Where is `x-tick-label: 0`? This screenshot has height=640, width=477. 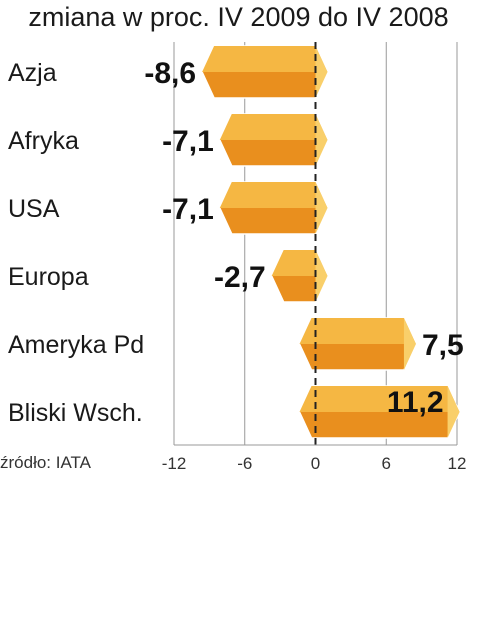
x-tick-label: 0 is located at coordinates (315, 463).